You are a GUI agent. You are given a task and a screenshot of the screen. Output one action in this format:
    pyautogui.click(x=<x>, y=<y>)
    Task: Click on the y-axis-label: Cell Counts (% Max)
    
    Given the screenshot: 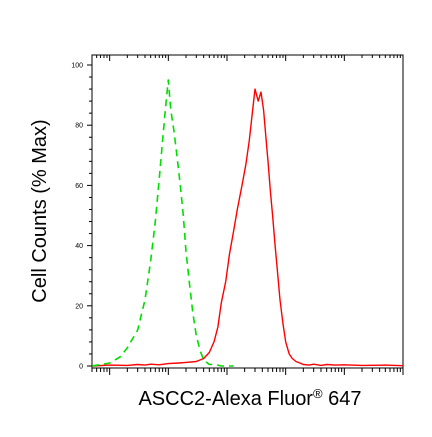 What is the action you would take?
    pyautogui.click(x=40, y=210)
    